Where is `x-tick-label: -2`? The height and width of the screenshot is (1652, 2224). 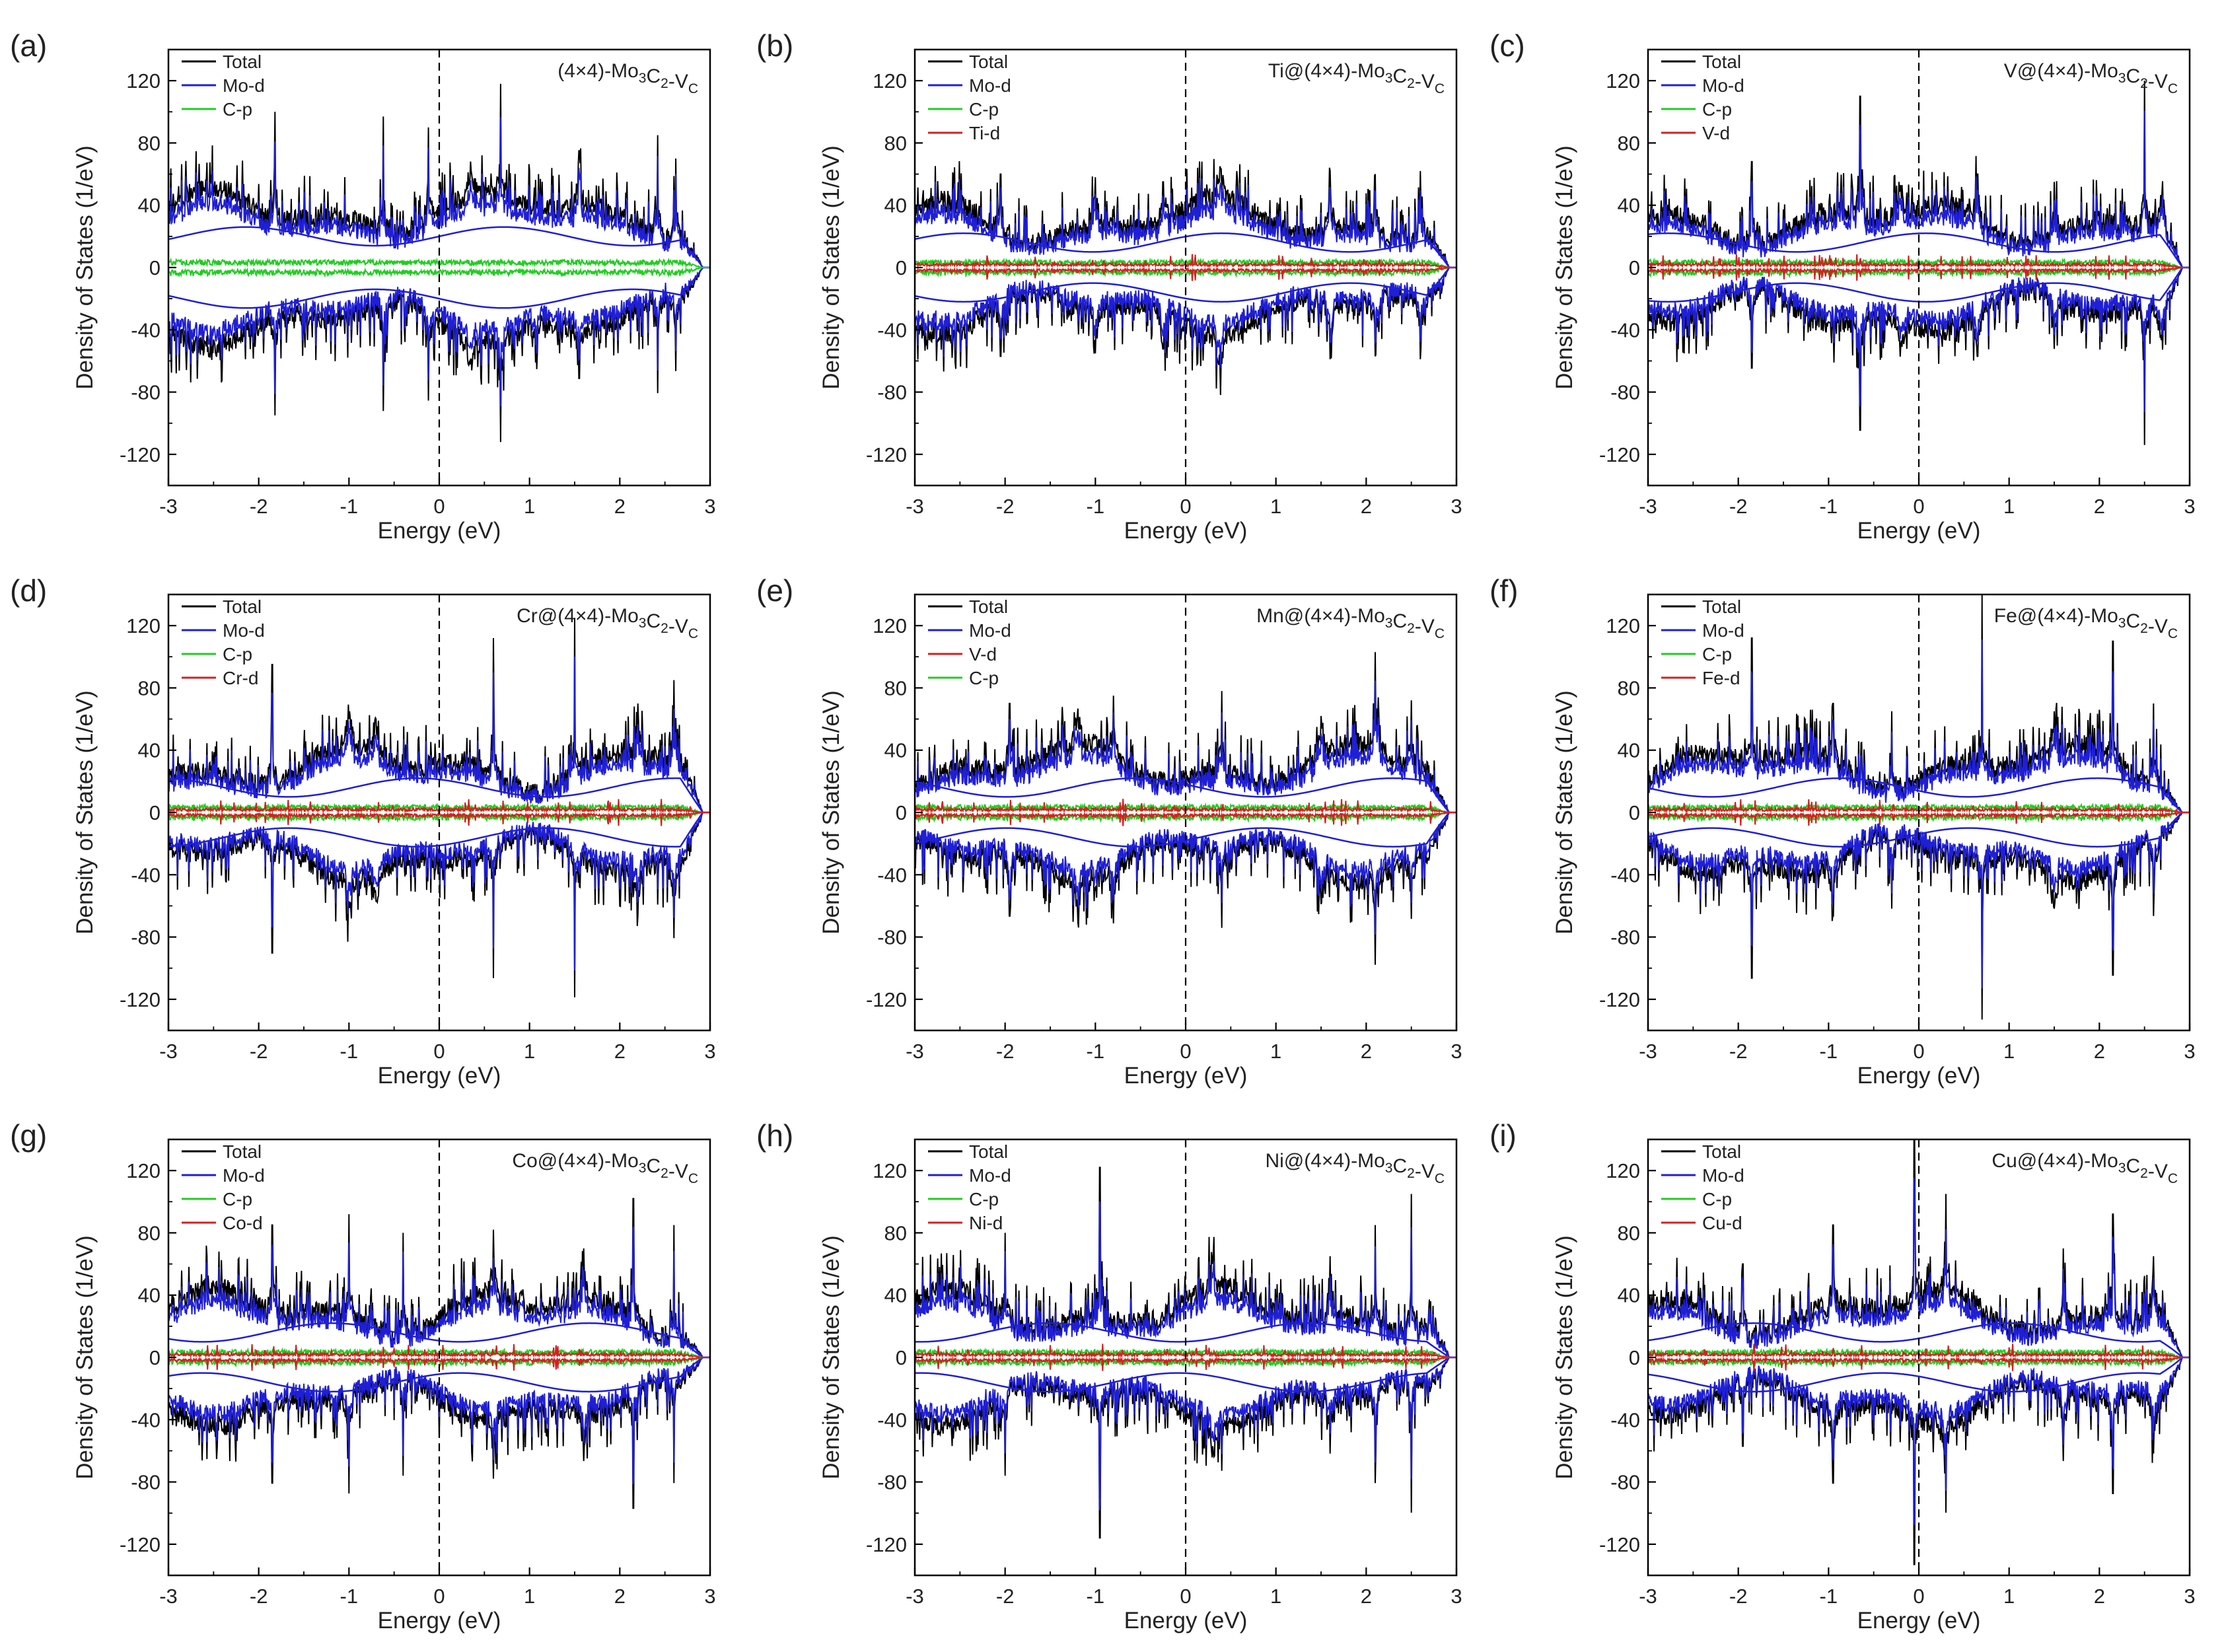 x-tick-label: -2 is located at coordinates (1739, 1596).